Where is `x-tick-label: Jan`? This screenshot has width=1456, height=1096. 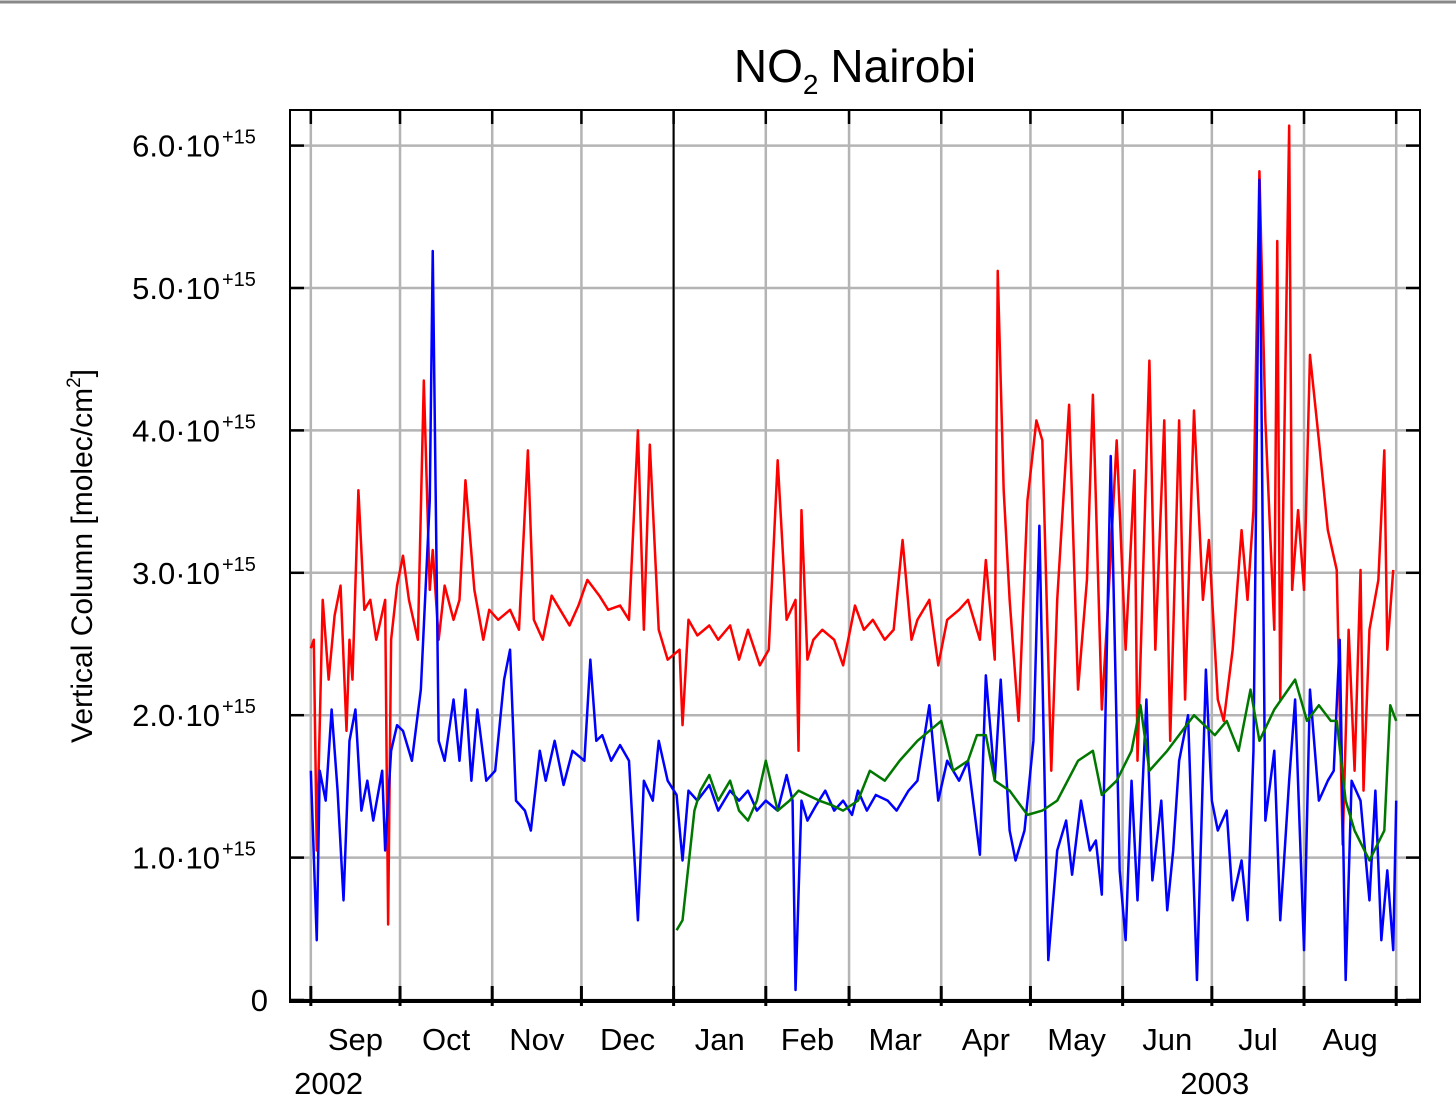
x-tick-label: Jan is located at coordinates (720, 1039).